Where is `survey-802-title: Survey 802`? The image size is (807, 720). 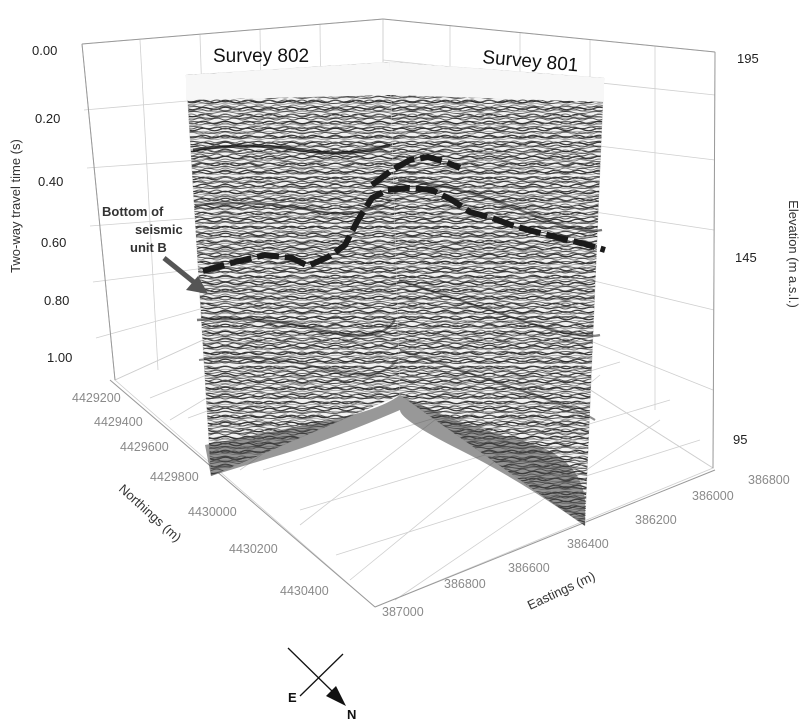 survey-802-title: Survey 802 is located at coordinates (261, 56).